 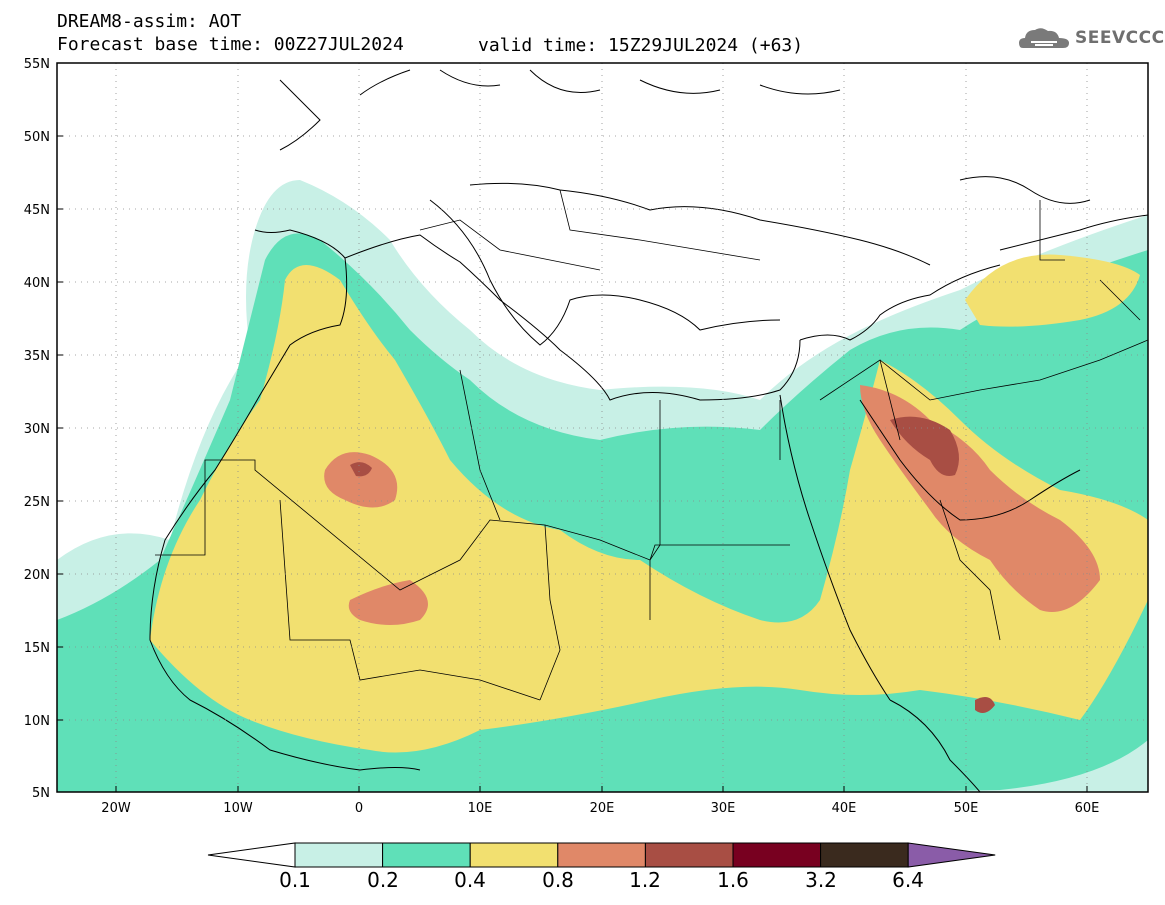 I want to click on aot-1.2-somalia-field, so click(x=985, y=705).